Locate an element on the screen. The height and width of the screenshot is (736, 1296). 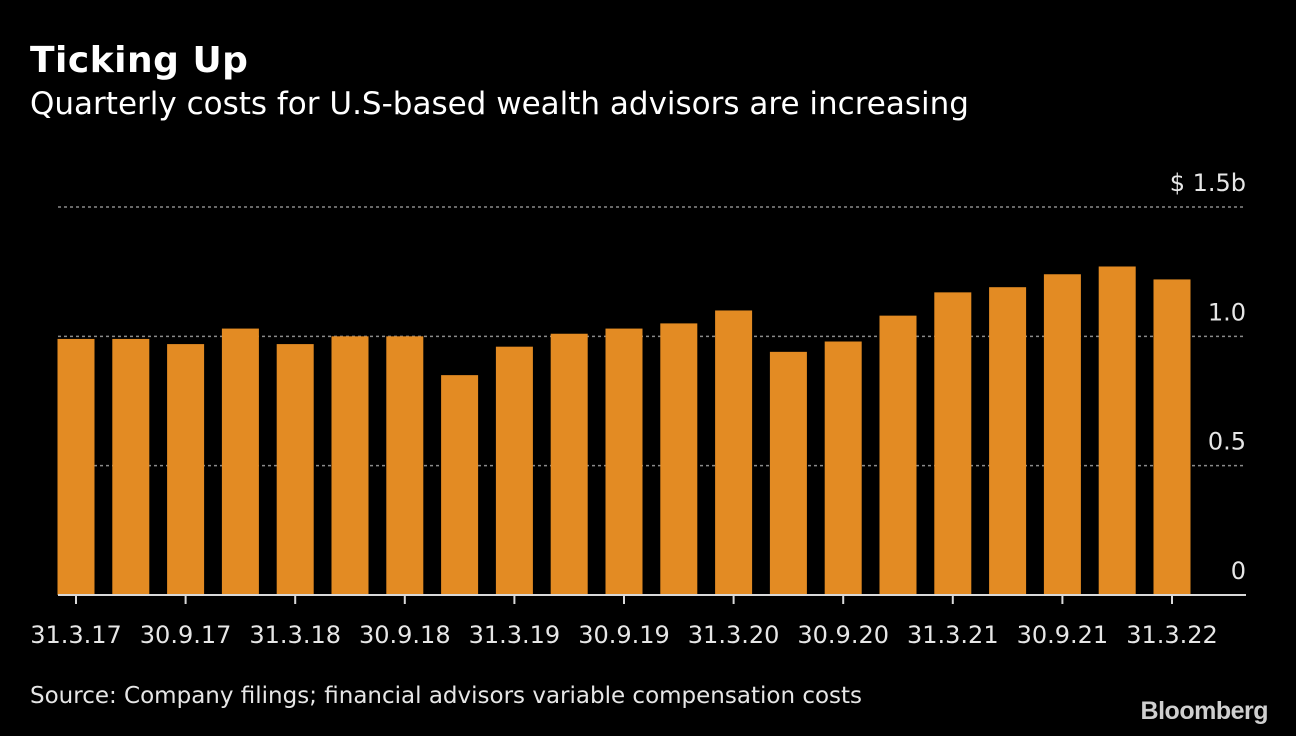
bar-31.12.20 is located at coordinates (898, 455).